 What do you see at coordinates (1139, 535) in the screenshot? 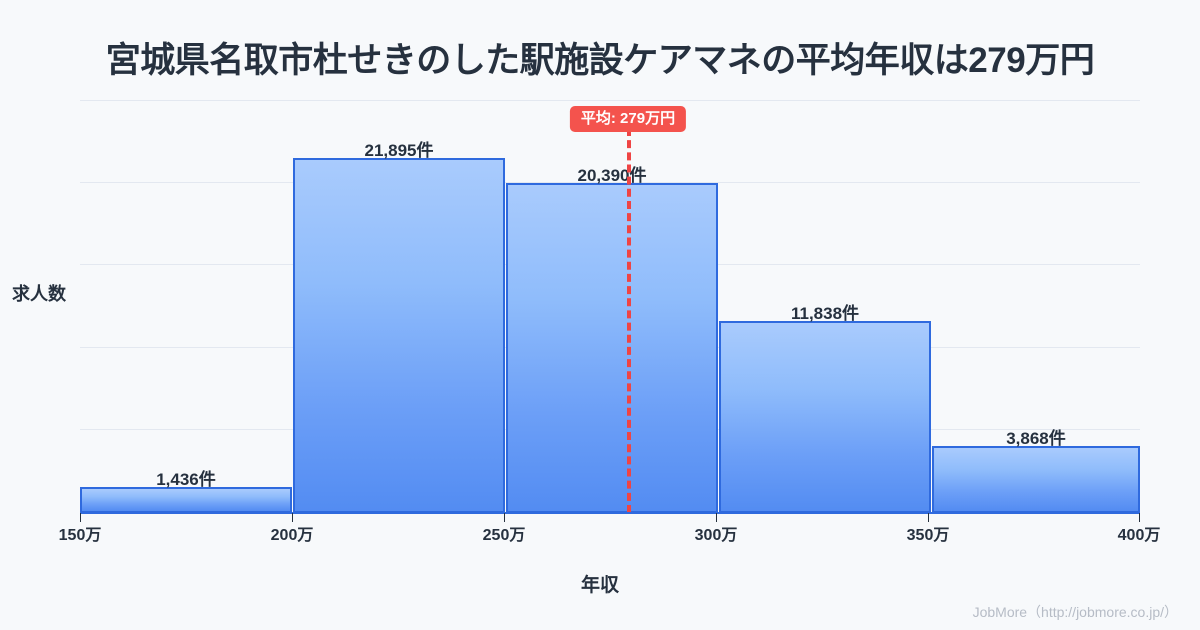
I see `x-tick-label-5: 400万` at bounding box center [1139, 535].